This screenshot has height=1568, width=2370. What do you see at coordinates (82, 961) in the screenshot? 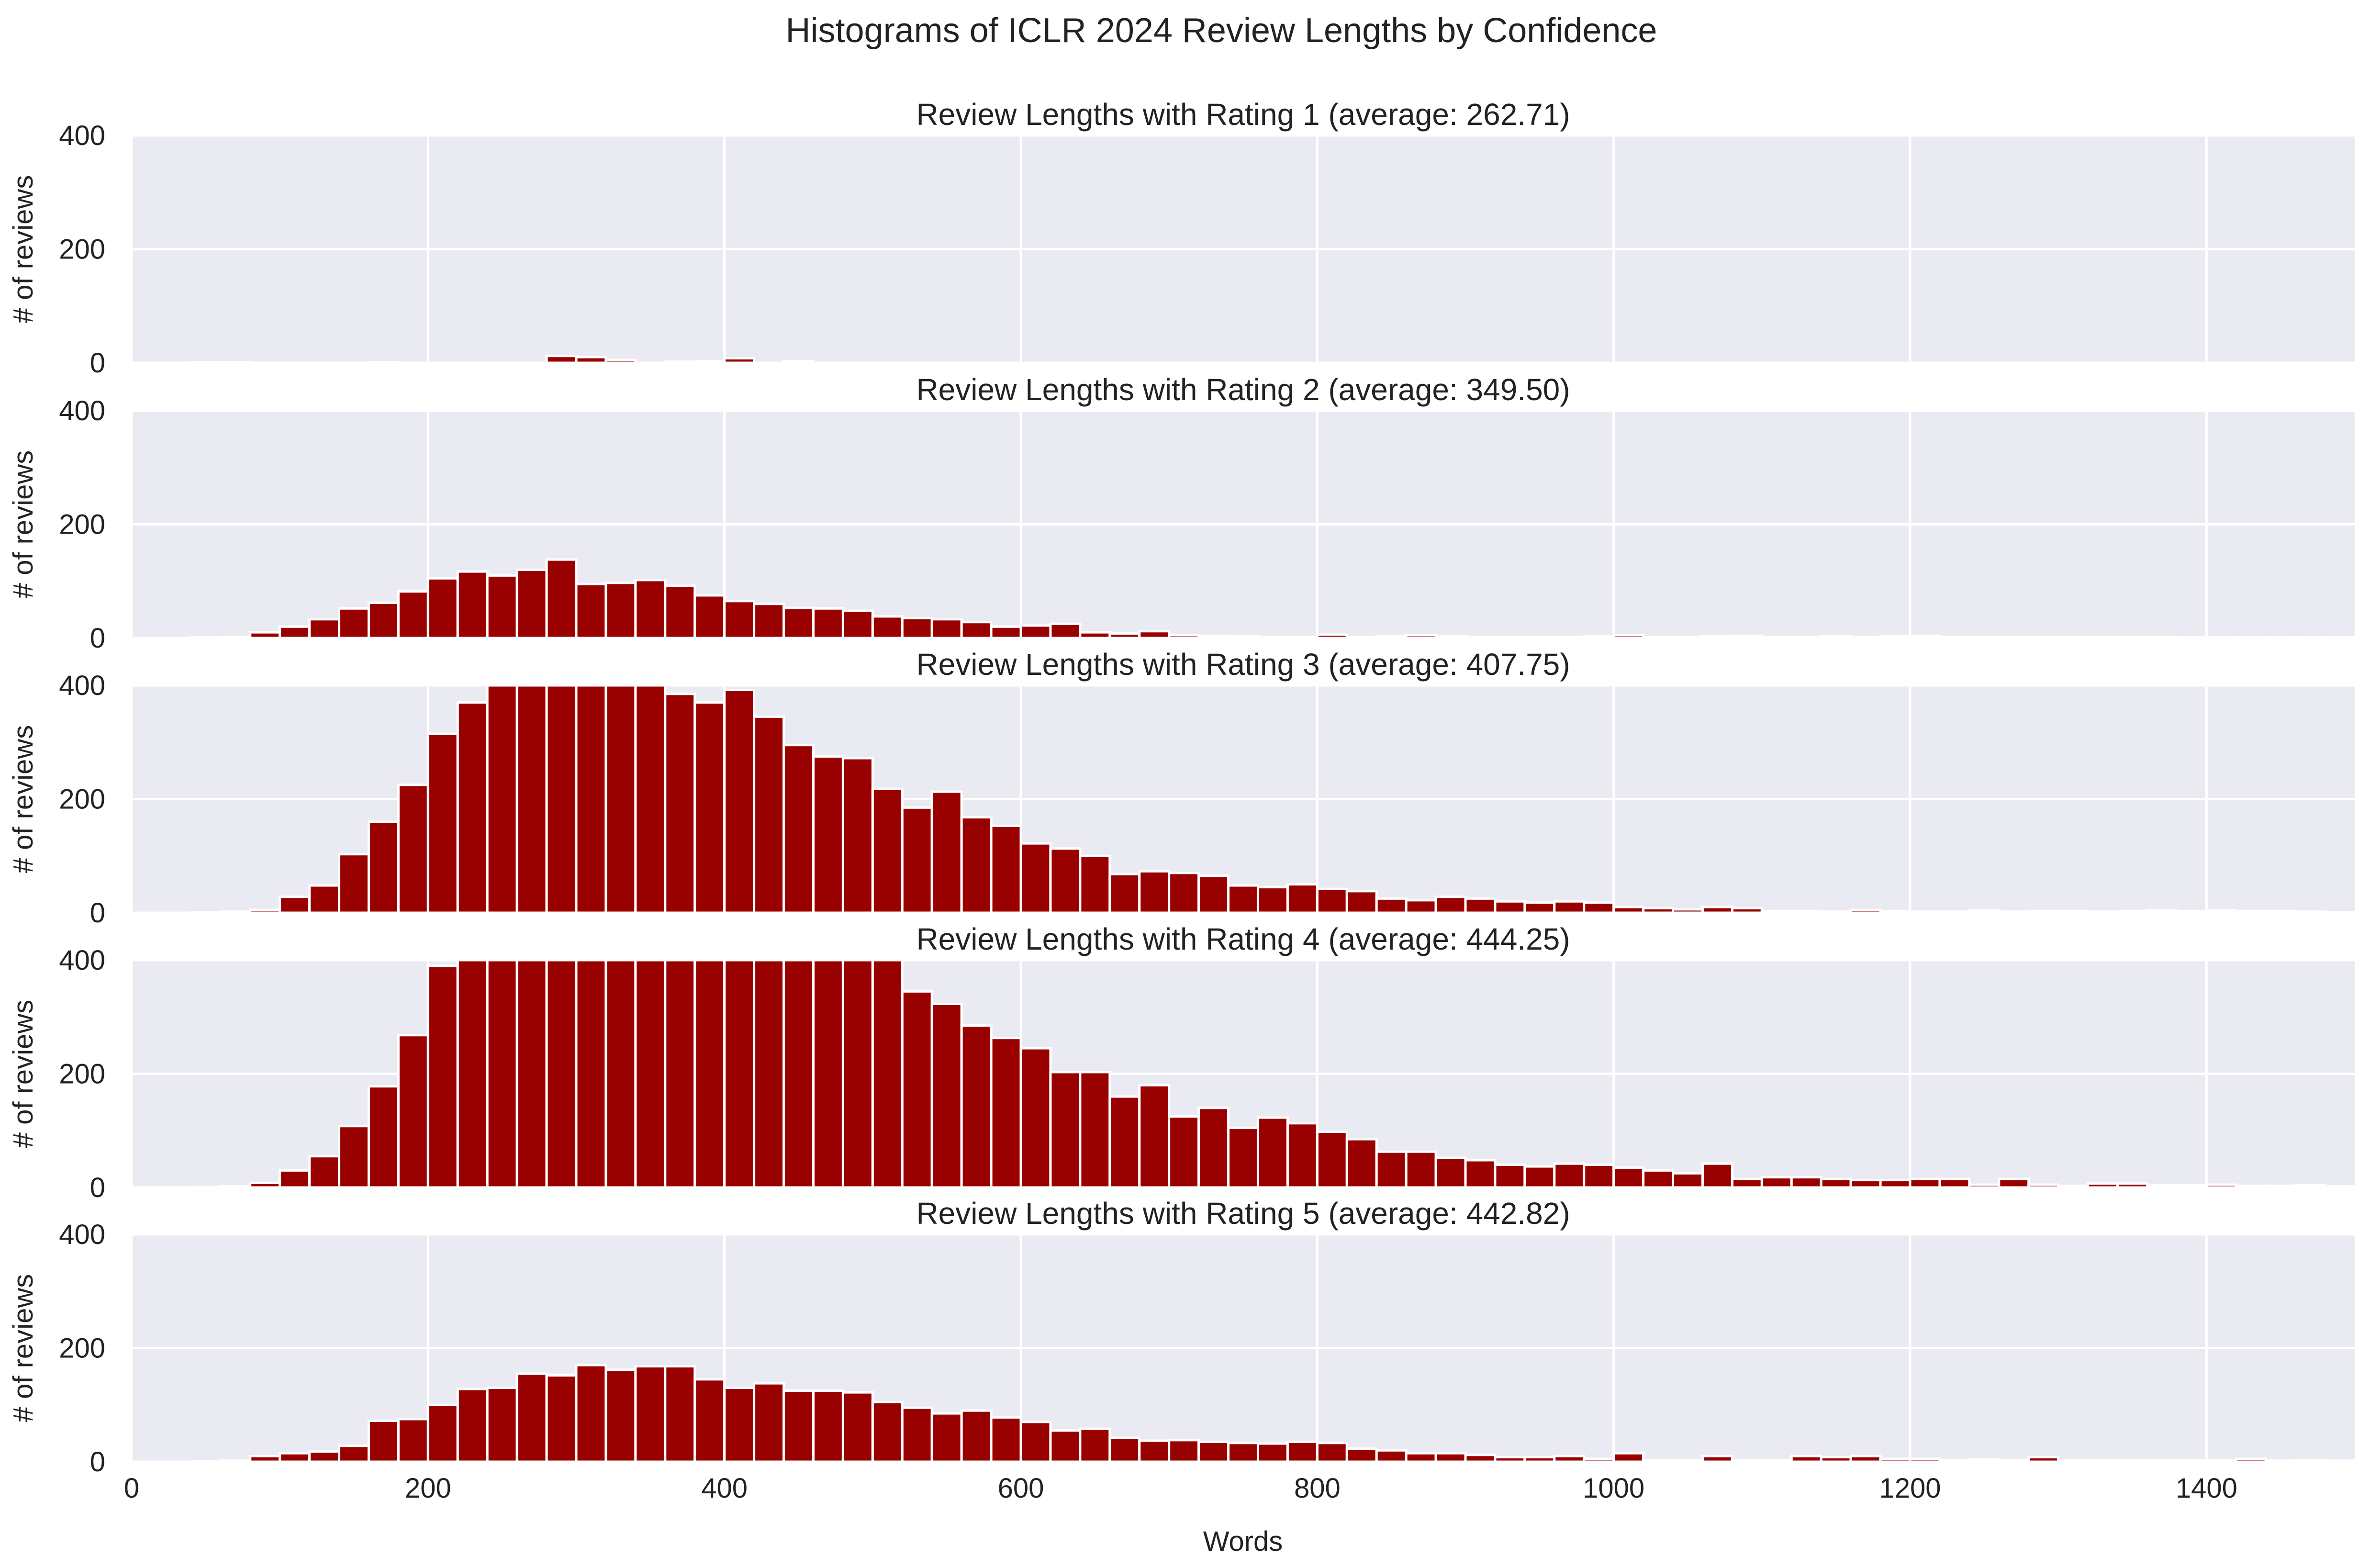
I see `y-tick-label: 400` at bounding box center [82, 961].